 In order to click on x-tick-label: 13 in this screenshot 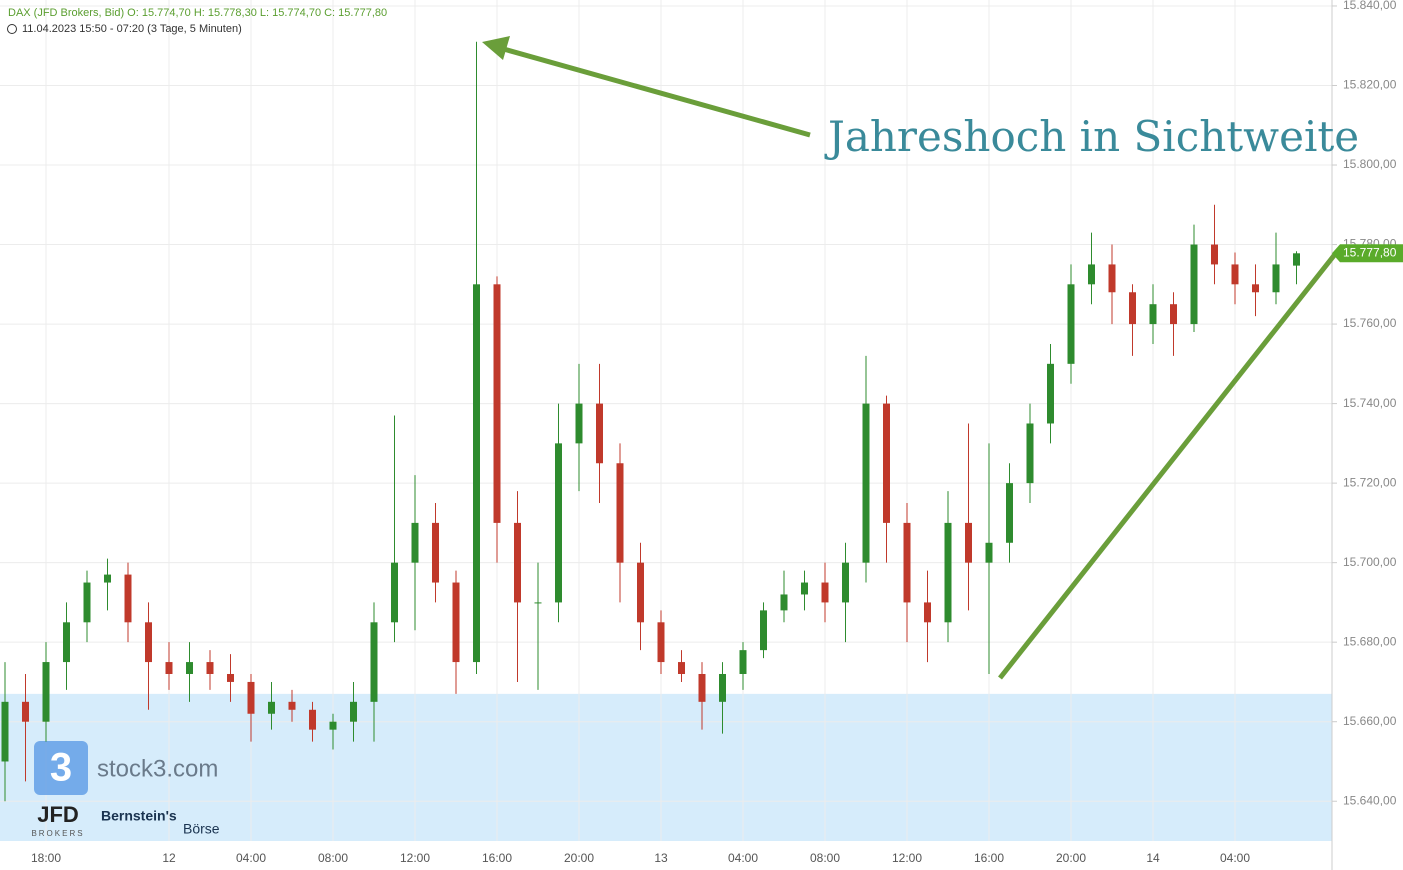, I will do `click(661, 858)`.